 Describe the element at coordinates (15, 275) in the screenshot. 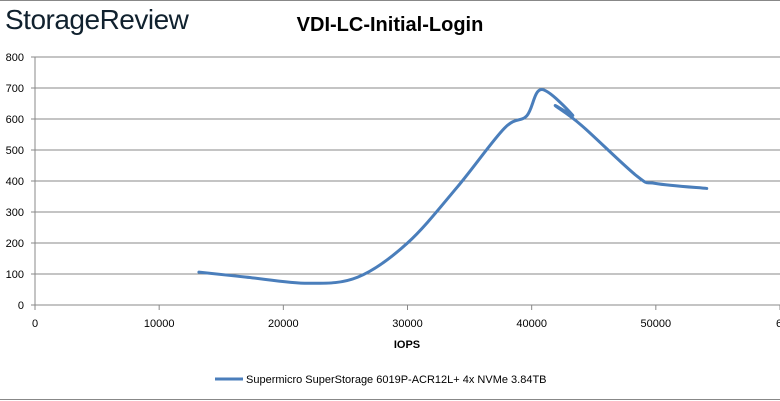

I see `y-tick-label: 100` at that location.